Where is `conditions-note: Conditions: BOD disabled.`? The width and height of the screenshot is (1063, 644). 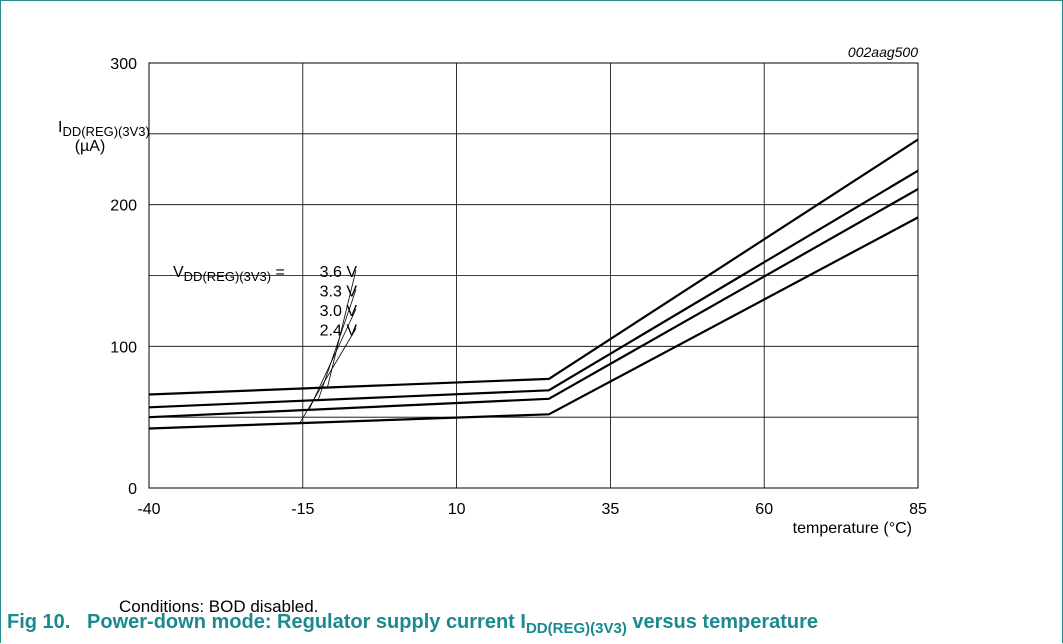 conditions-note: Conditions: BOD disabled. is located at coordinates (219, 606).